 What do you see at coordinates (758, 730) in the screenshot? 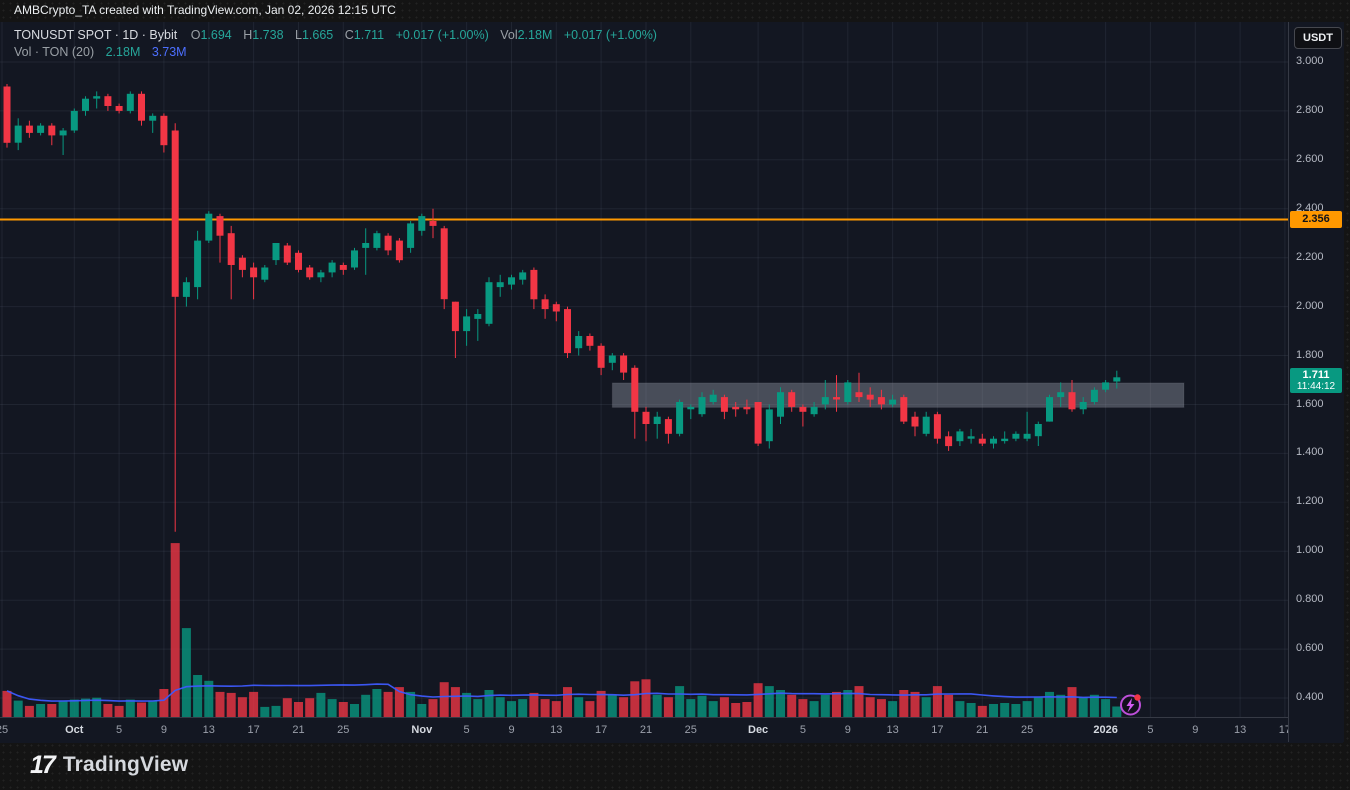
I see `time-tick-label-month: Dec` at bounding box center [758, 730].